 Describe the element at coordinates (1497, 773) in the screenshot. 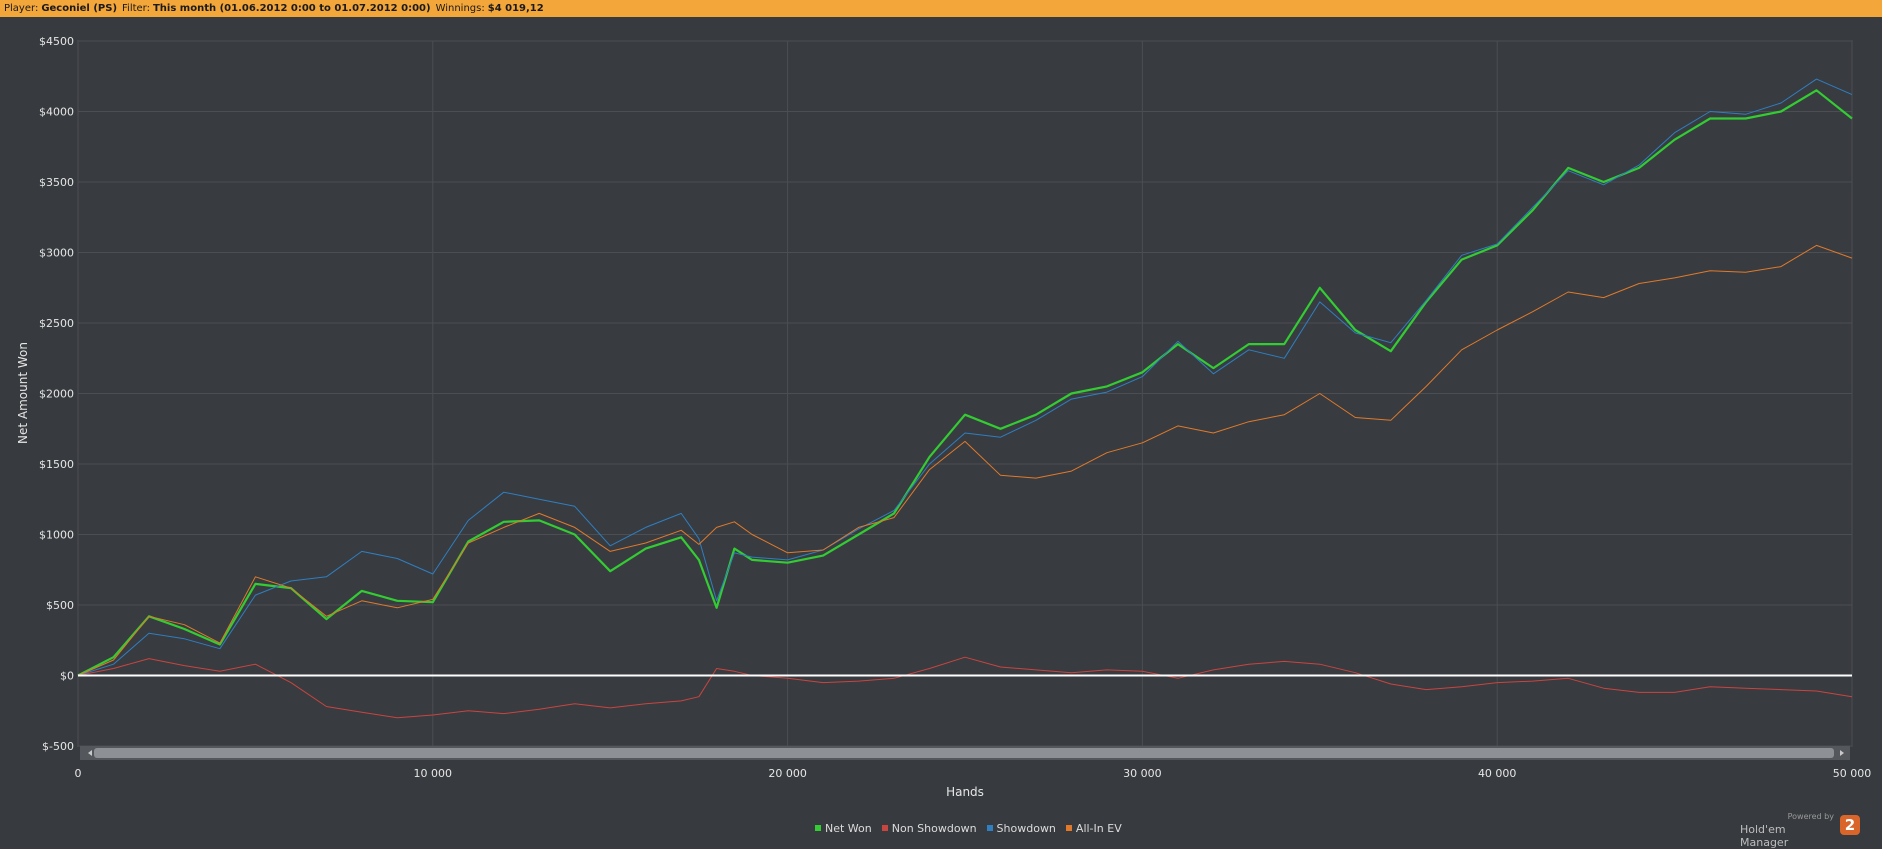

I see `x-tick-label: 40 000` at that location.